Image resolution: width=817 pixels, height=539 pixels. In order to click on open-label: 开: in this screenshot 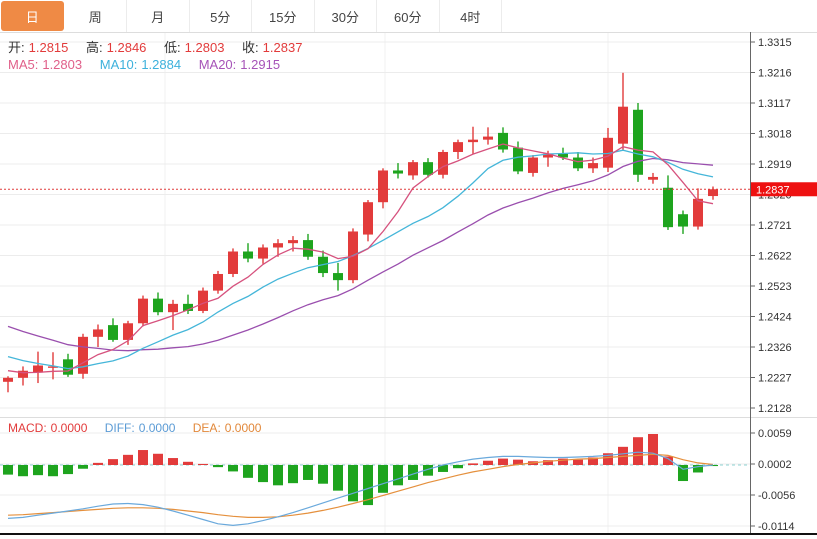, I will do `click(16, 47)`.